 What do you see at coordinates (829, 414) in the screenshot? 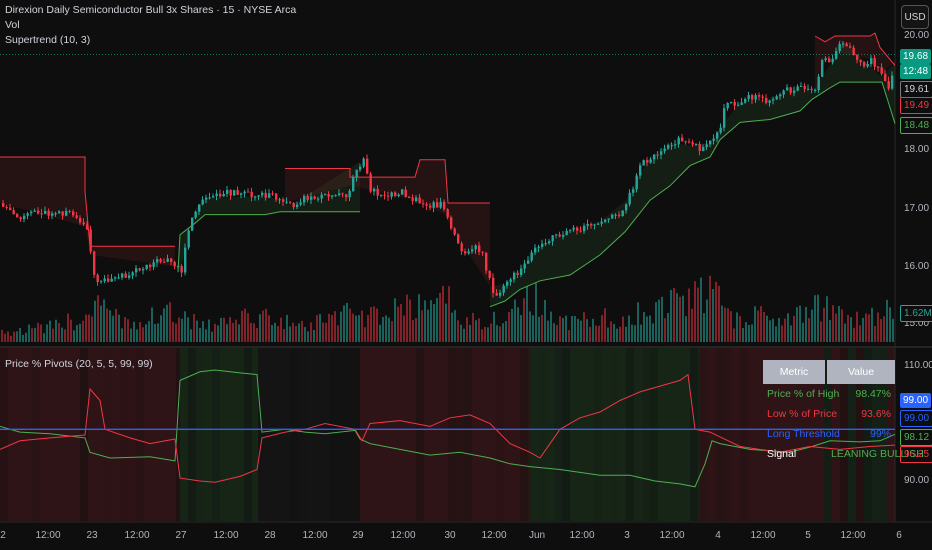
I see `metrics-row: Low % of Price 93.6%` at bounding box center [829, 414].